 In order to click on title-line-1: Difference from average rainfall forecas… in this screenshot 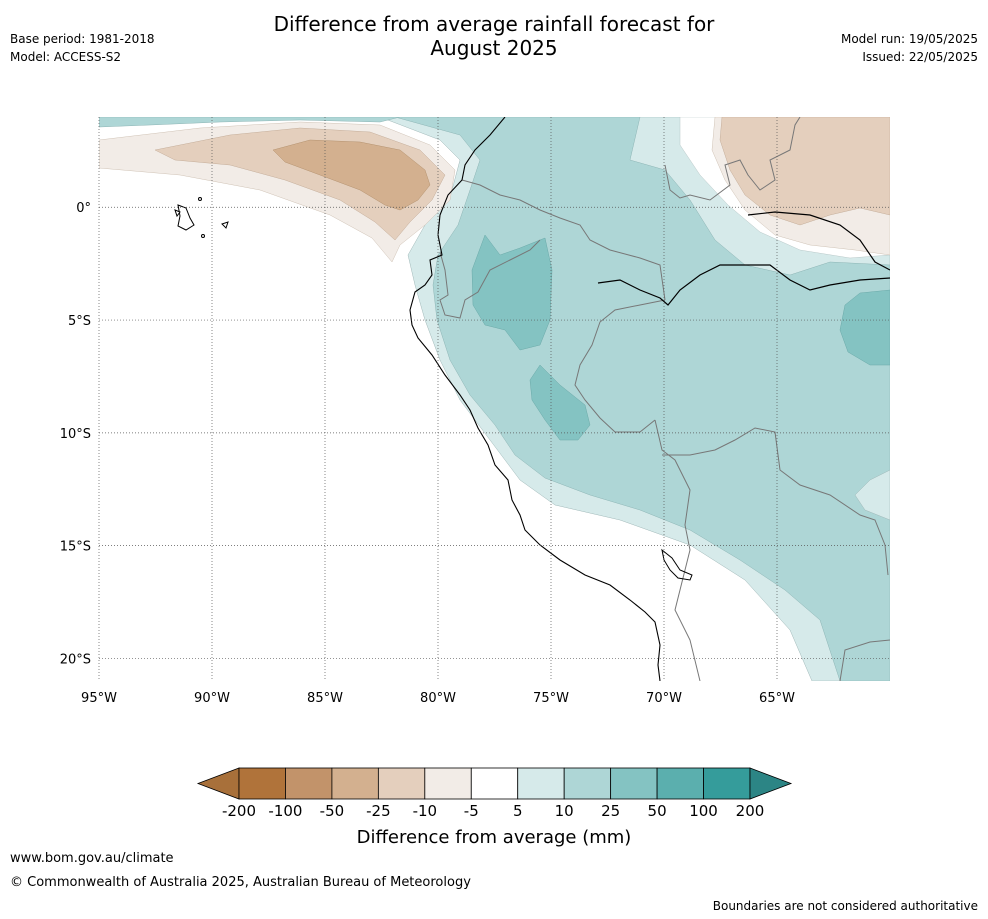, I will do `click(494, 24)`.